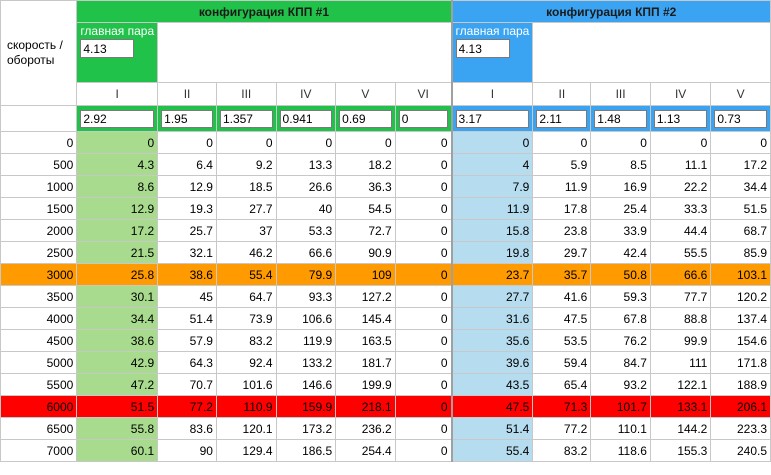 Image resolution: width=771 pixels, height=475 pixels. Describe the element at coordinates (306, 252) in the screenshot. I see `config1-speed-cell: 66.6` at that location.